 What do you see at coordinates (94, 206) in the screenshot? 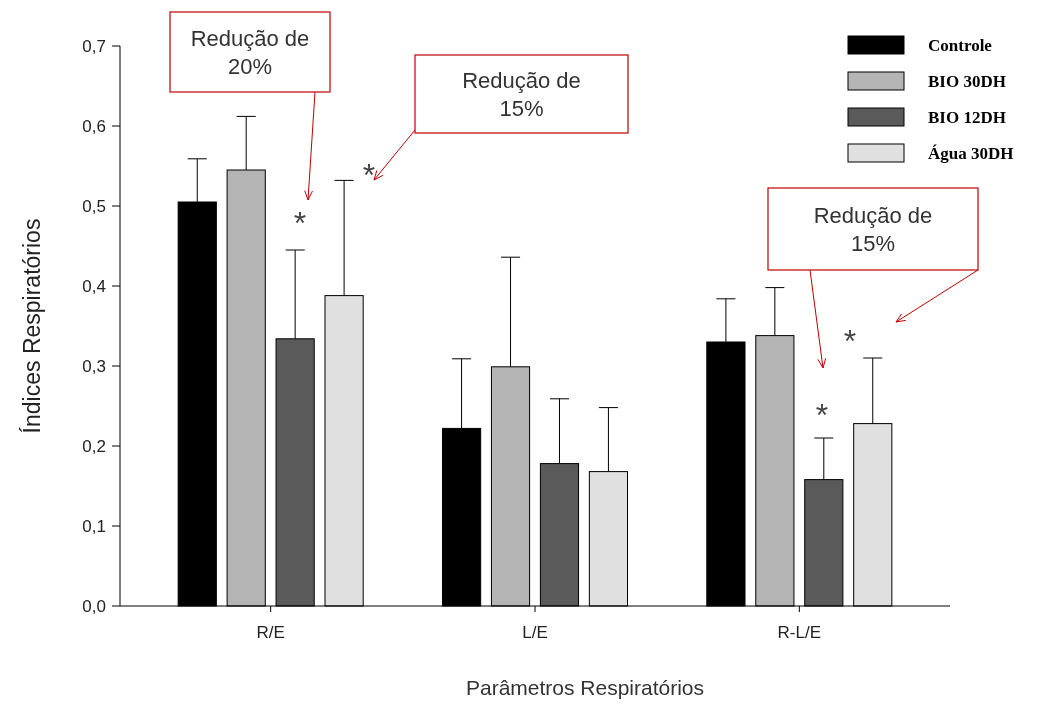
I see `y-tick-label: 0,5` at bounding box center [94, 206].